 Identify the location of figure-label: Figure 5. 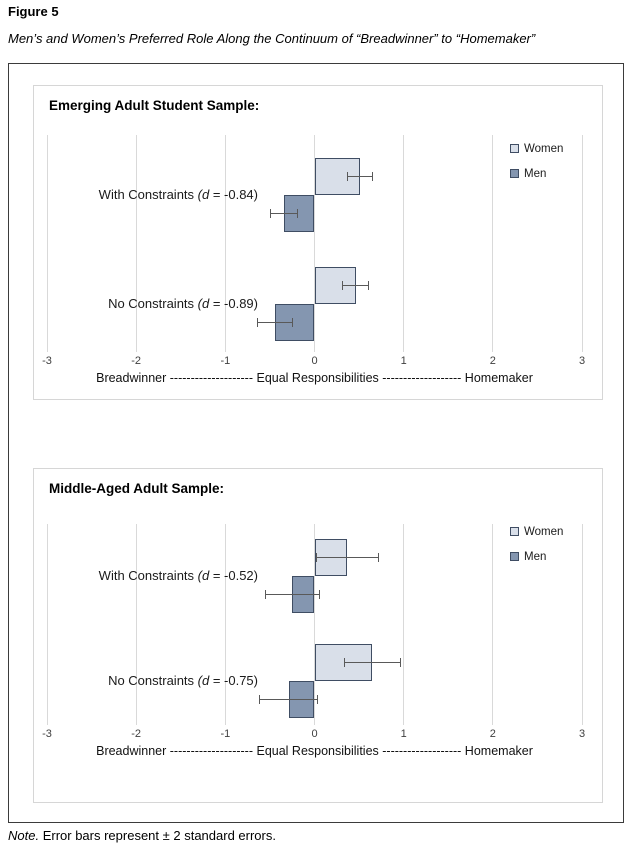
(33, 11).